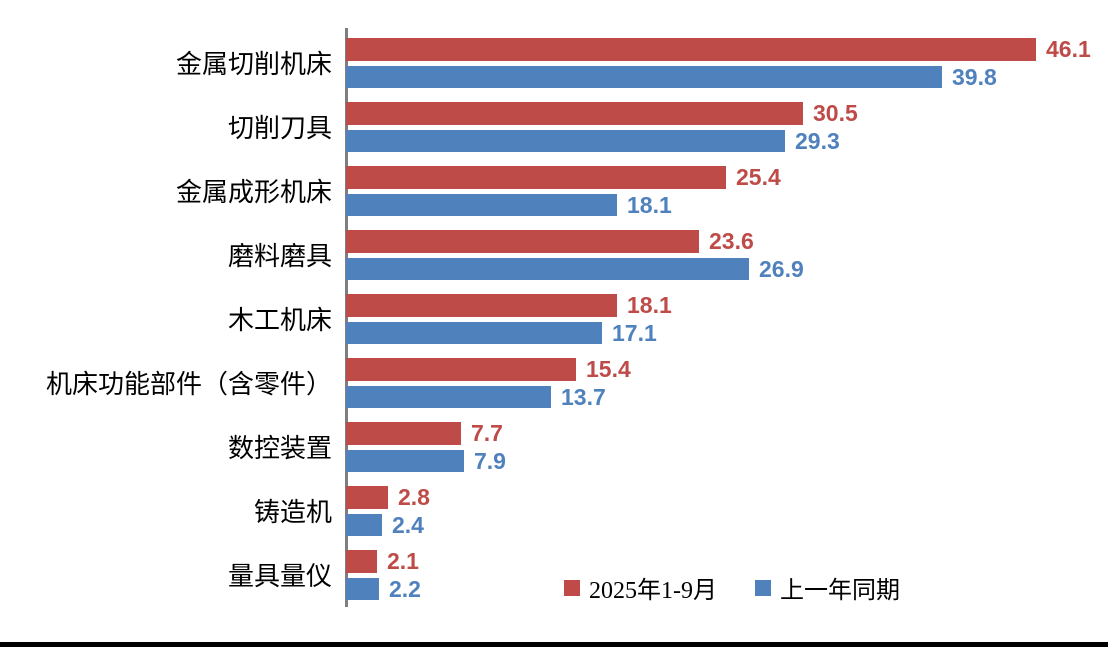 The height and width of the screenshot is (648, 1108). I want to click on bar-value-label: 2.1, so click(403, 561).